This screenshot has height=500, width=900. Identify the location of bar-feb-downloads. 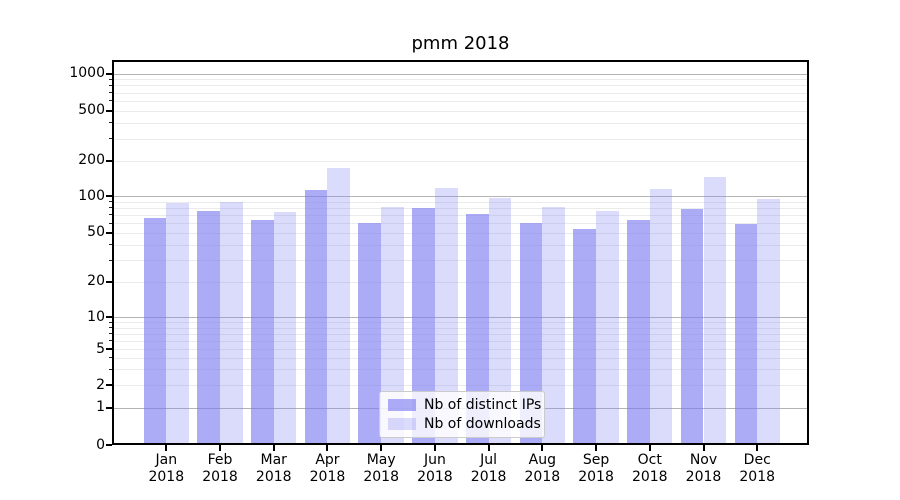
(231, 323).